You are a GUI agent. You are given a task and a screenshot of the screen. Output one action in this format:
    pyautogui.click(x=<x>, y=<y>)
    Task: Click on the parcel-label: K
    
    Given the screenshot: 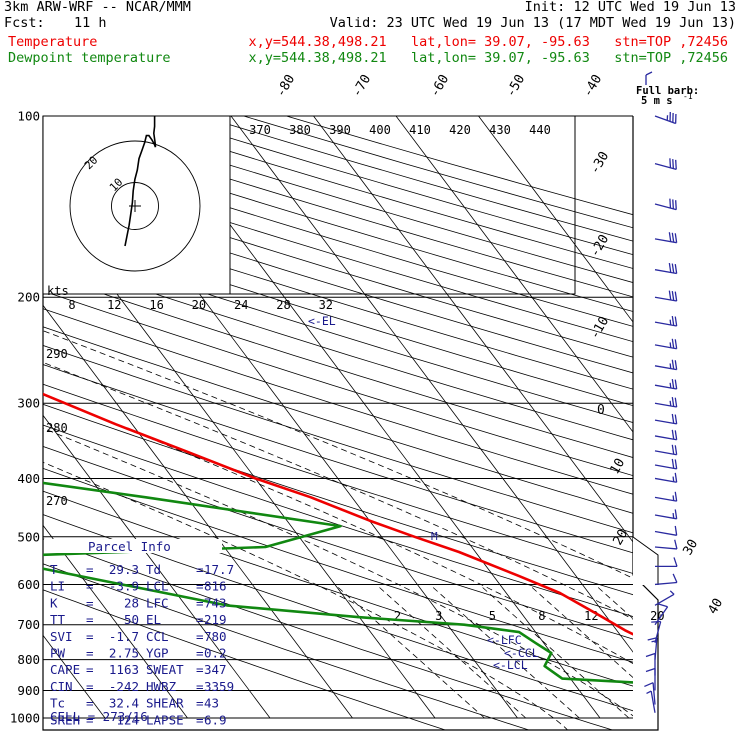 What is the action you would take?
    pyautogui.click(x=54, y=602)
    